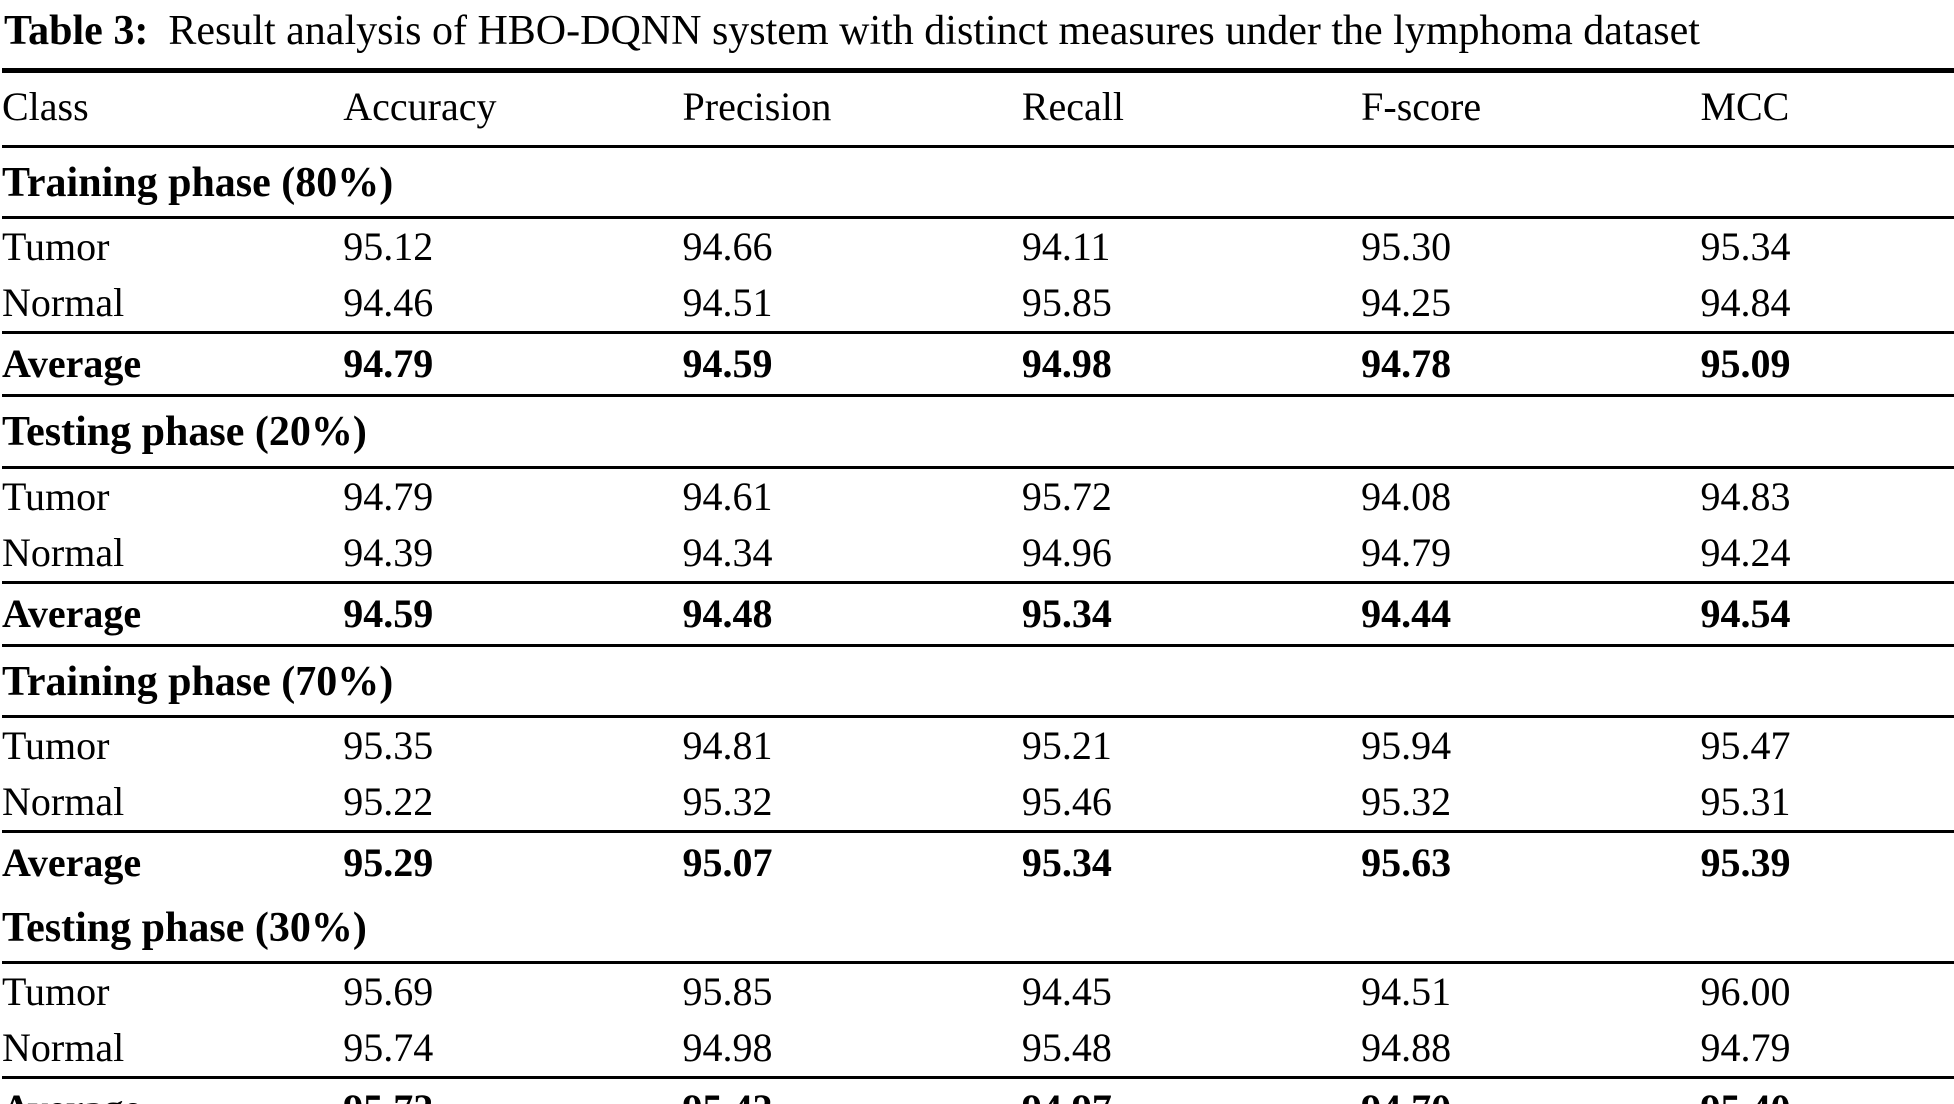  I want to click on section-header: Training phase (70%), so click(978, 680).